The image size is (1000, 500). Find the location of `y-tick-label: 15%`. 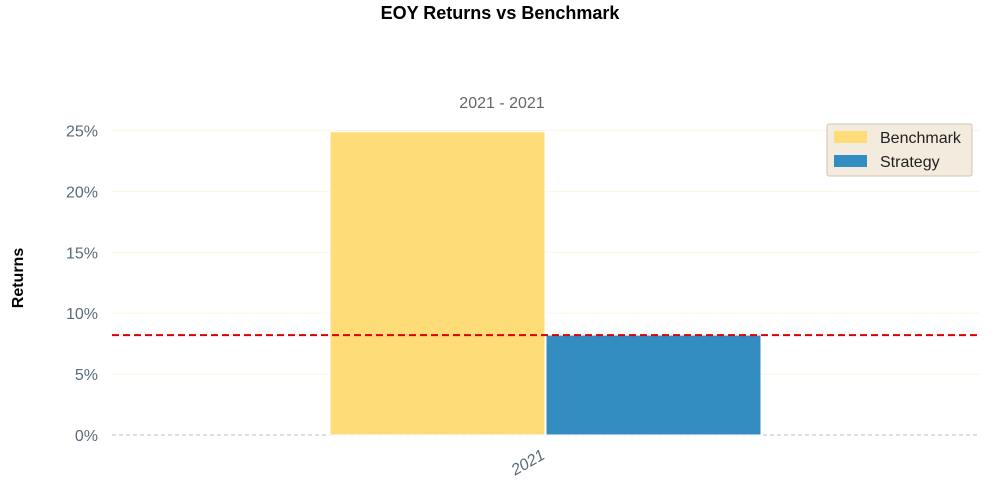

y-tick-label: 15% is located at coordinates (82, 253).